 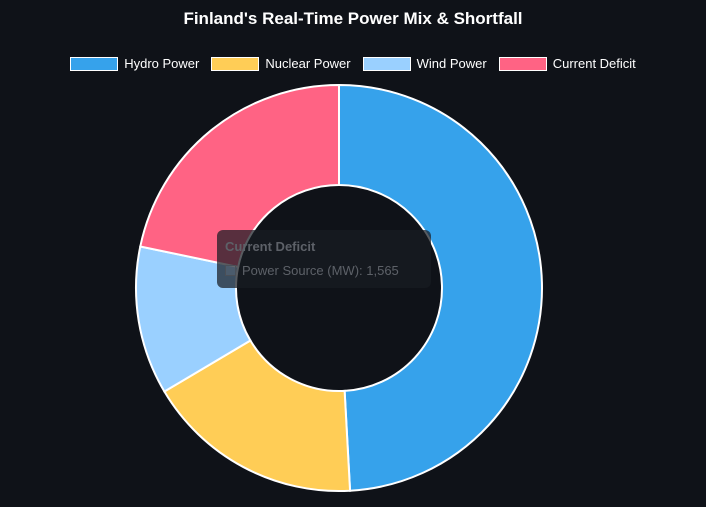 What do you see at coordinates (451, 63) in the screenshot?
I see `legend-label-wind-power: Wind Power` at bounding box center [451, 63].